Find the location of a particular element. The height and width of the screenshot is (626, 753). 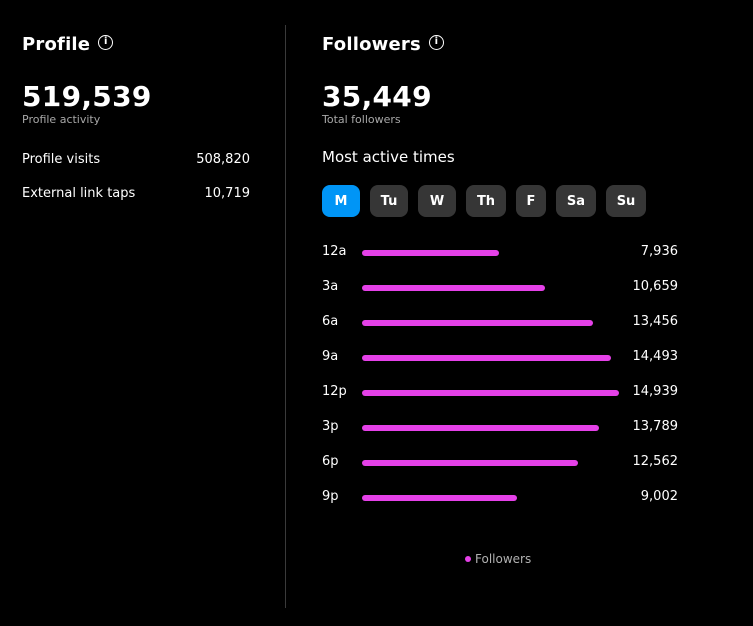

time-label: 9p is located at coordinates (330, 496).